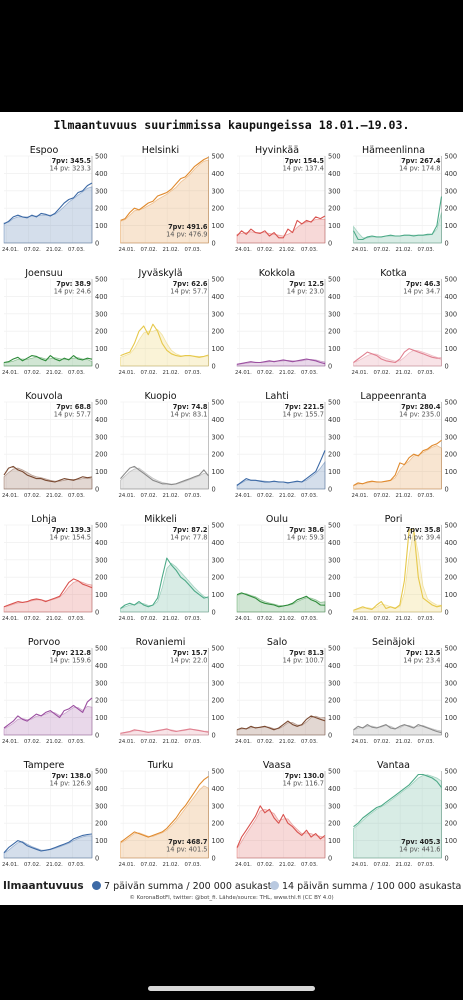 The image size is (463, 1000). I want to click on city-name: Espoo, so click(44, 150).